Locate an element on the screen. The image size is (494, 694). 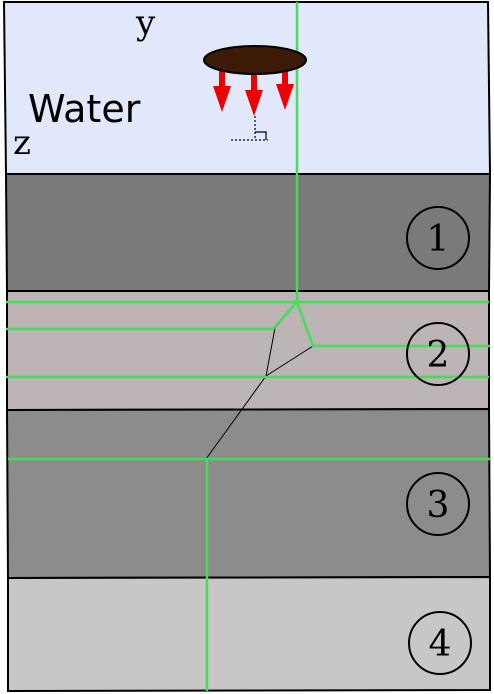
layer-badge-4: 4 is located at coordinates (440, 643).